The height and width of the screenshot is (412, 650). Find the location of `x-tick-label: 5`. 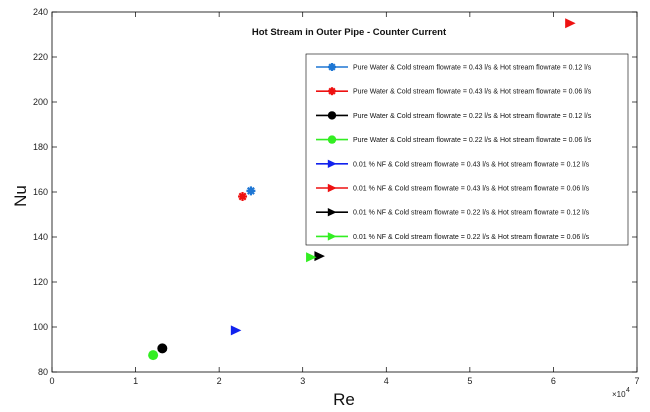

x-tick-label: 5 is located at coordinates (469, 381).